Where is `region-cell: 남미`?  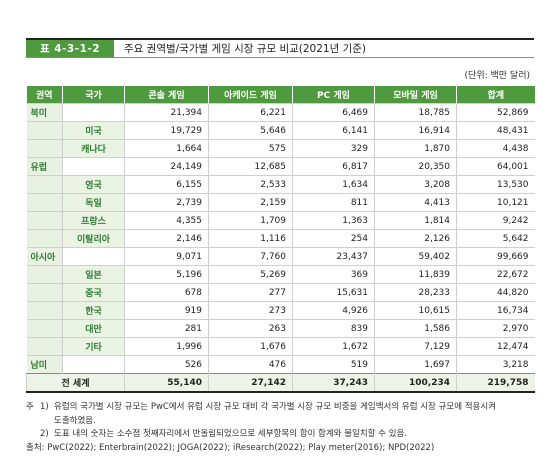 region-cell: 남미 is located at coordinates (44, 364).